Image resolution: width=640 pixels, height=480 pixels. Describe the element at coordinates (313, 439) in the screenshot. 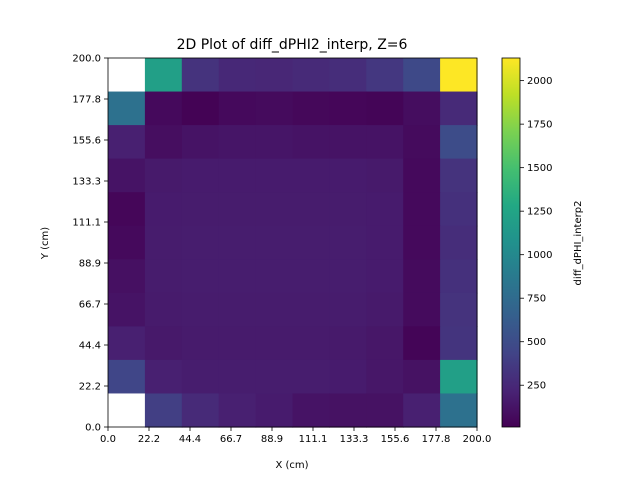

I see `x-tick-label: 111.1` at that location.